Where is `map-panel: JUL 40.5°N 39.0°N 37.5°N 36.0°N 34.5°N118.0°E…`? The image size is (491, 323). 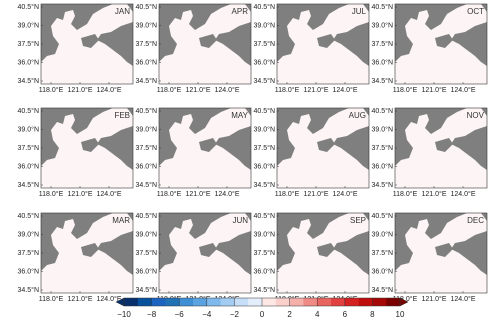
map-panel: JUL 40.5°N 39.0°N 37.5°N 36.0°N 34.5°N118.0°E… is located at coordinates (312, 48).